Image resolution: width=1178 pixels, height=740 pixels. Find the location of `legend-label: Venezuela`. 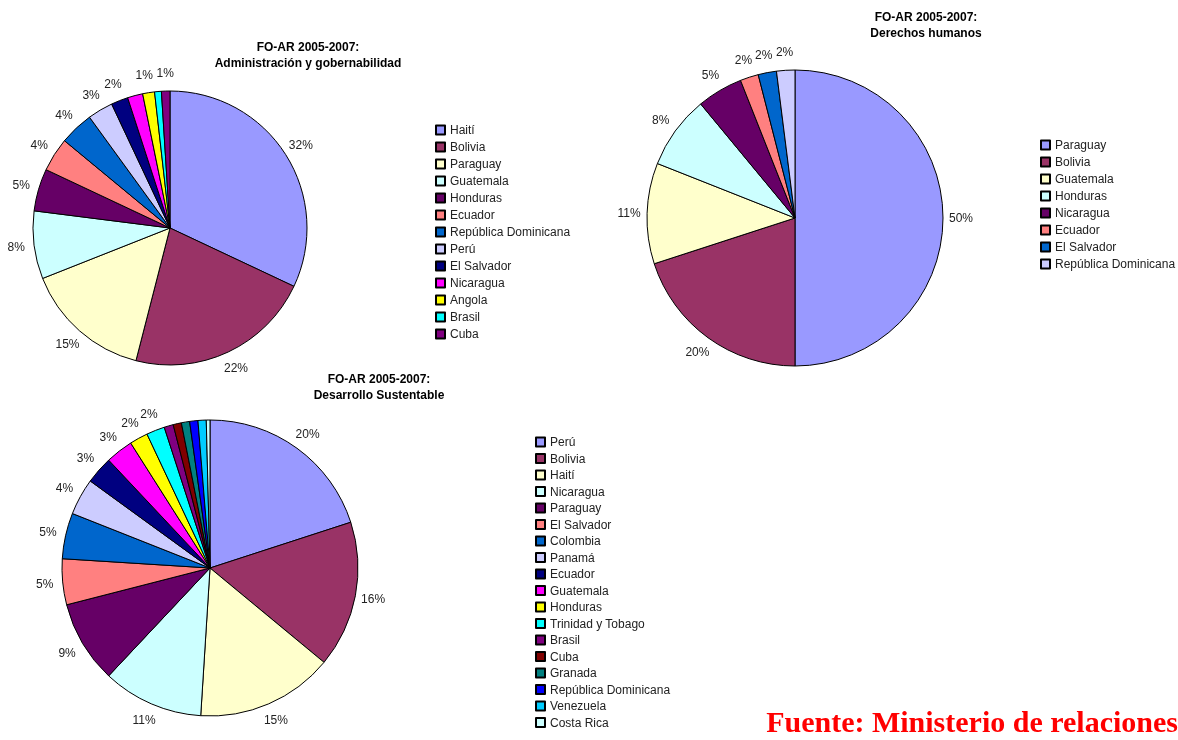

legend-label: Venezuela is located at coordinates (578, 706).